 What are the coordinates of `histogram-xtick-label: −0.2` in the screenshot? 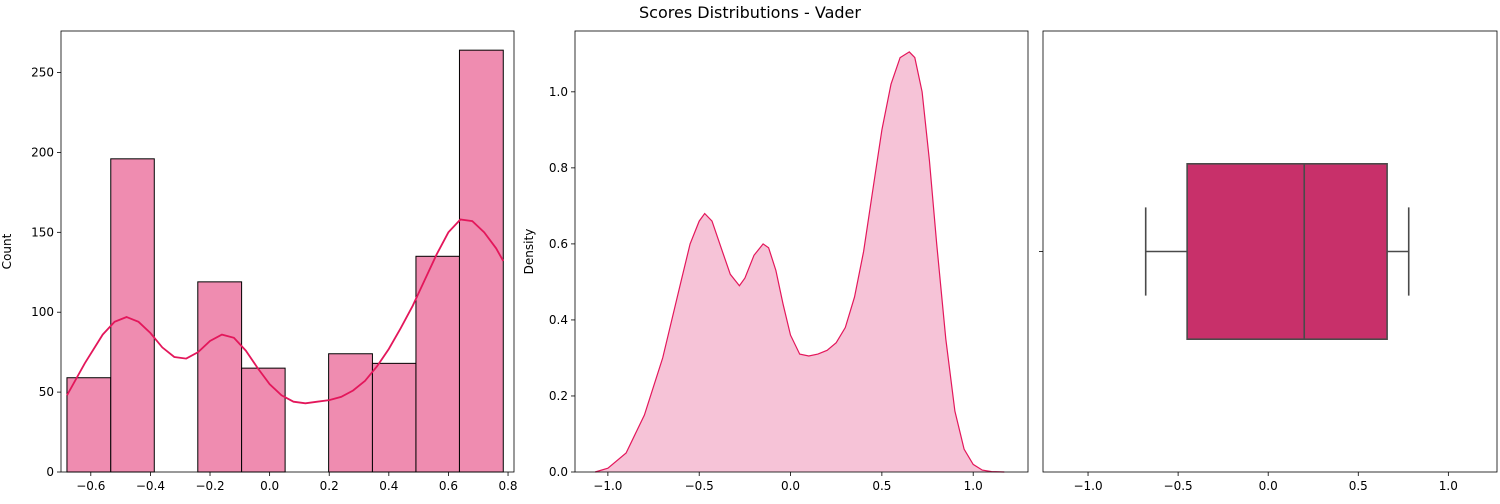 It's located at (209, 486).